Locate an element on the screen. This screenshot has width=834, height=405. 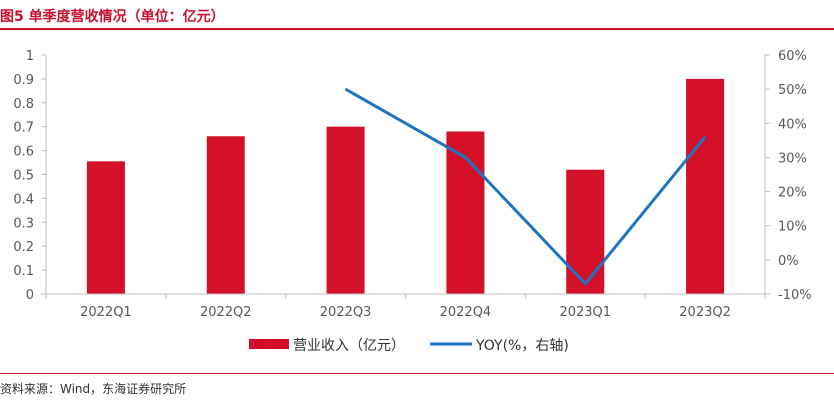
right-tick-label: -10% is located at coordinates (795, 295).